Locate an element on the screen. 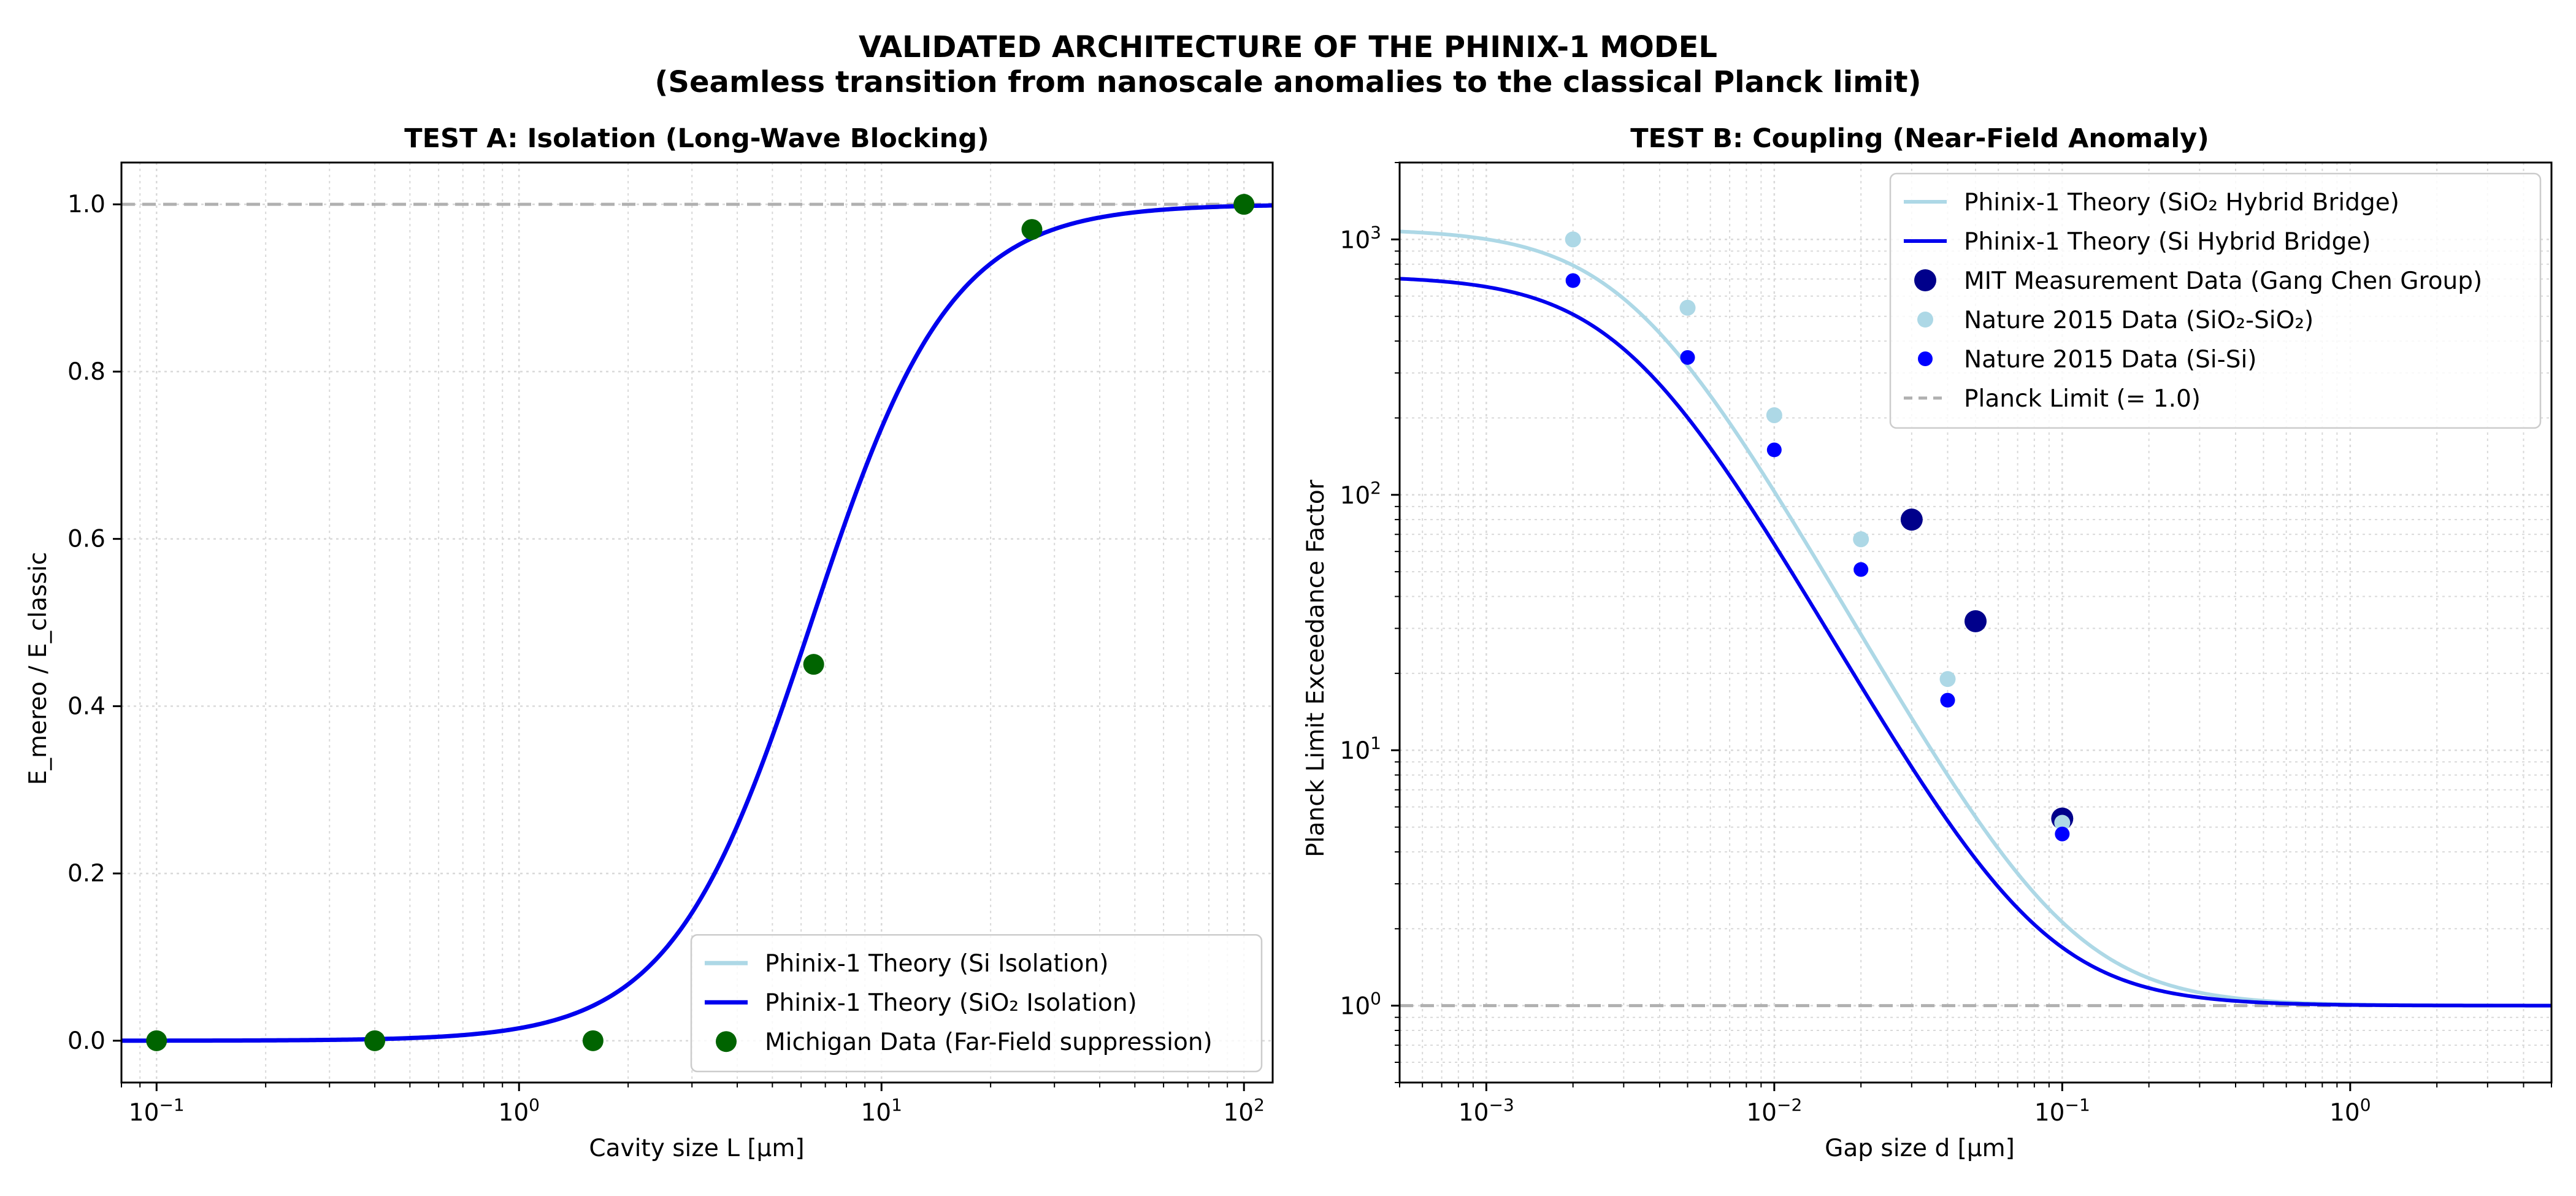 Image resolution: width=2576 pixels, height=1196 pixels. chart-a-ytick-label: 0.4 is located at coordinates (86, 706).